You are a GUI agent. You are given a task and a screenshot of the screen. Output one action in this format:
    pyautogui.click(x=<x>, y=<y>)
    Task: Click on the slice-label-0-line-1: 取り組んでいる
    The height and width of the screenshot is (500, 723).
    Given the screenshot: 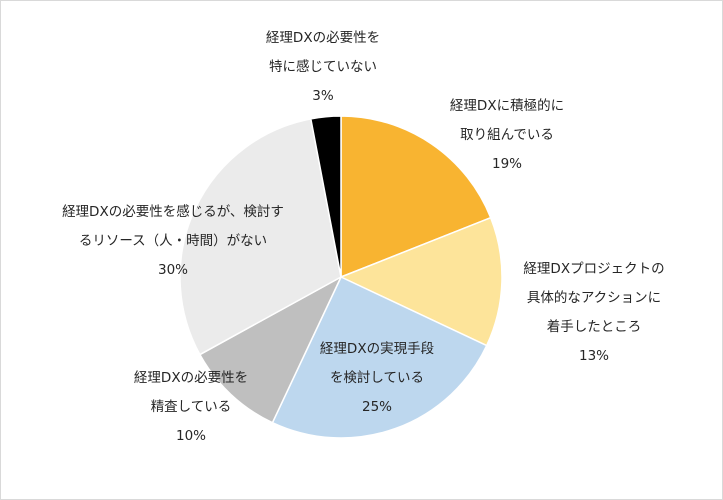 What is the action you would take?
    pyautogui.click(x=507, y=135)
    